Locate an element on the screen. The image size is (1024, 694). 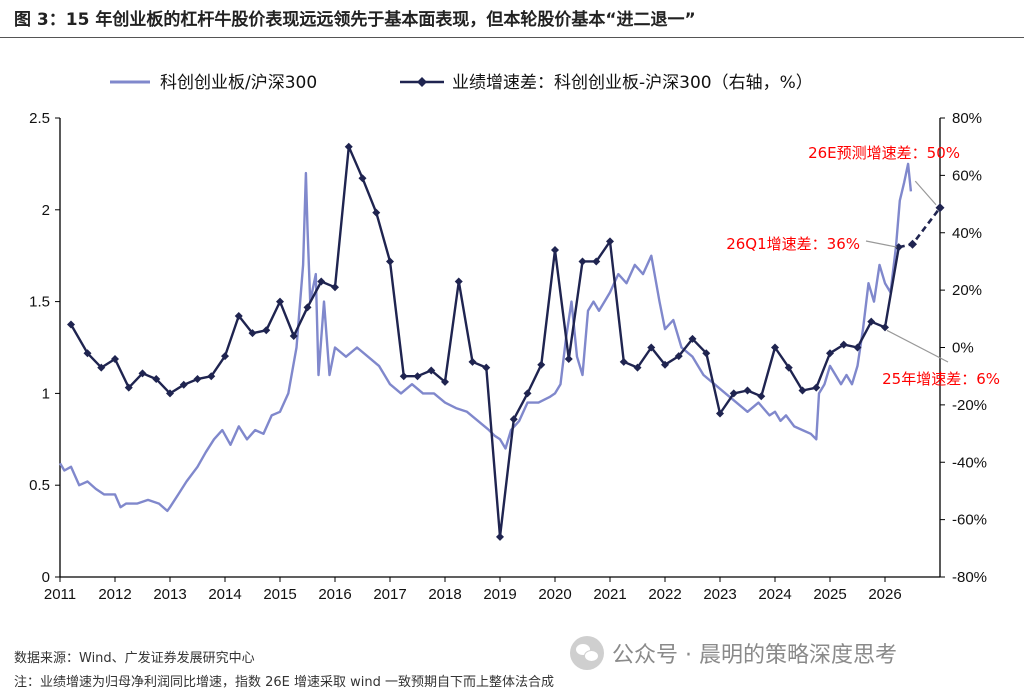
x-tick-label: 2022 is located at coordinates (664, 594).